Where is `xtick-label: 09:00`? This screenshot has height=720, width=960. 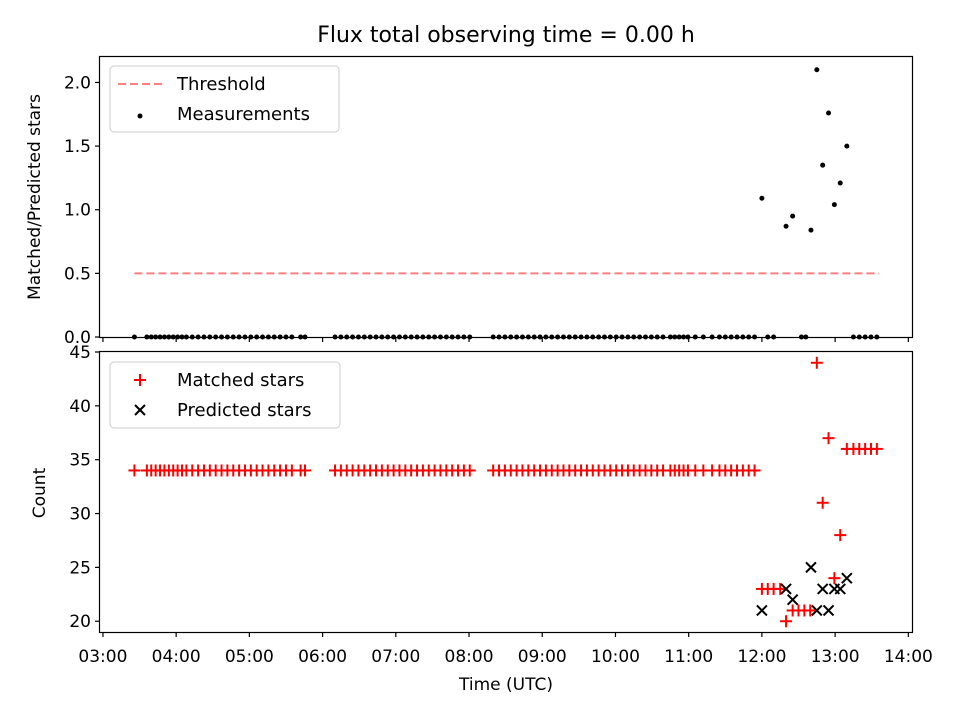 xtick-label: 09:00 is located at coordinates (542, 657).